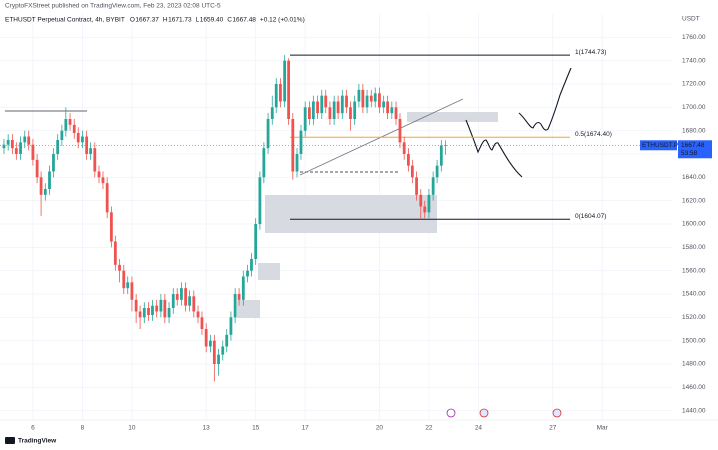 Image resolution: width=718 pixels, height=450 pixels. Describe the element at coordinates (256, 428) in the screenshot. I see `x-tick-label: 15` at that location.